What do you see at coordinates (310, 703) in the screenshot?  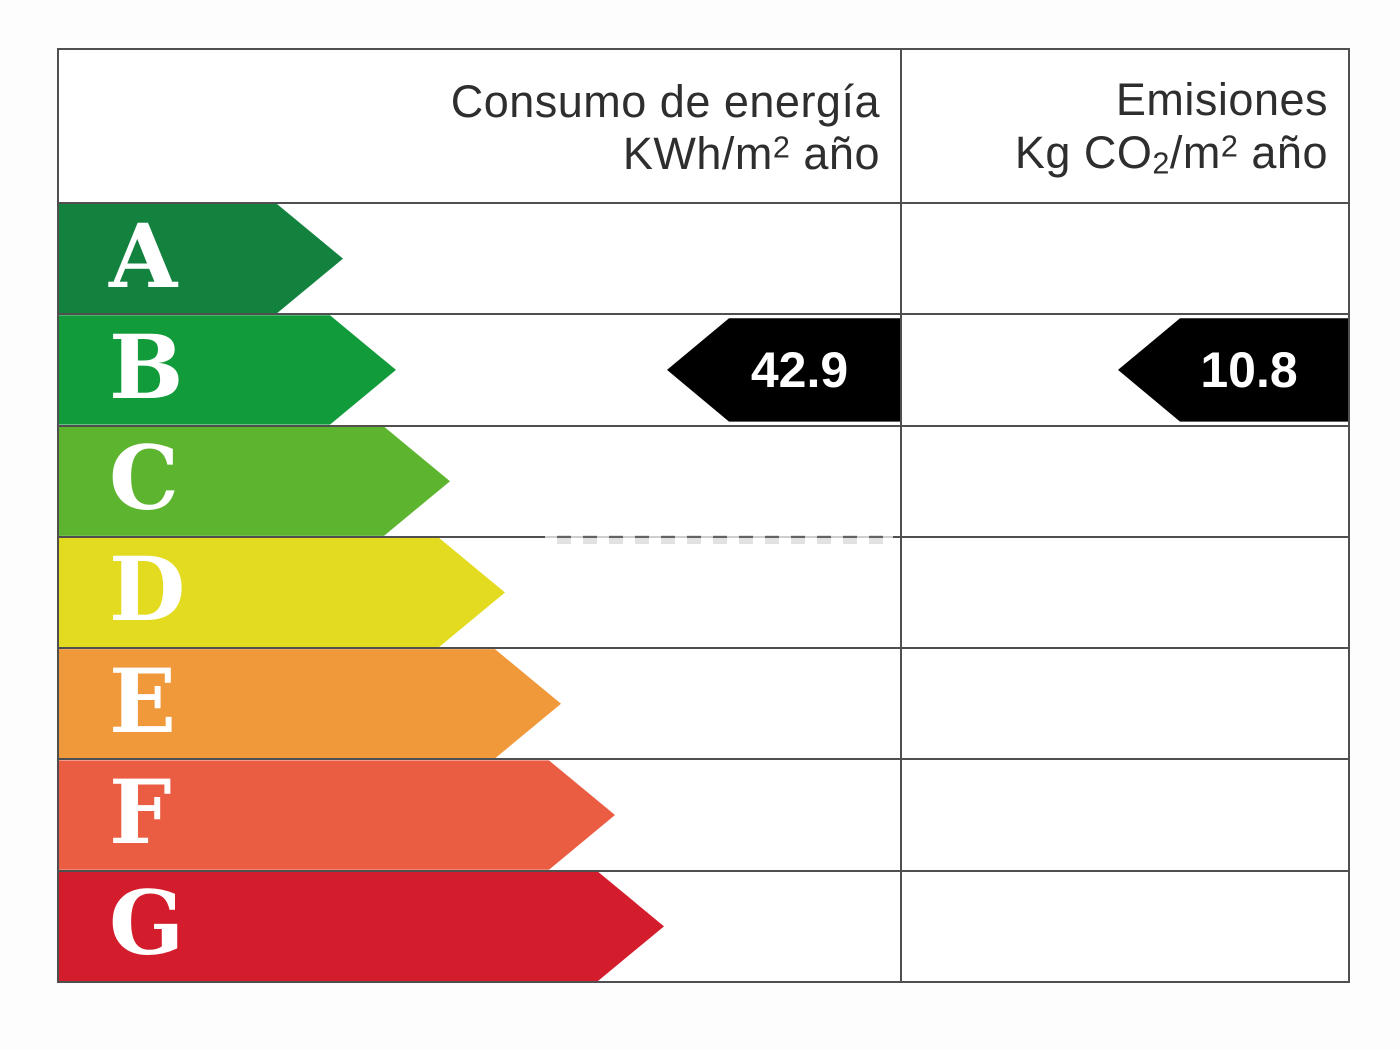 I see `rating-arrow-e: E` at bounding box center [310, 703].